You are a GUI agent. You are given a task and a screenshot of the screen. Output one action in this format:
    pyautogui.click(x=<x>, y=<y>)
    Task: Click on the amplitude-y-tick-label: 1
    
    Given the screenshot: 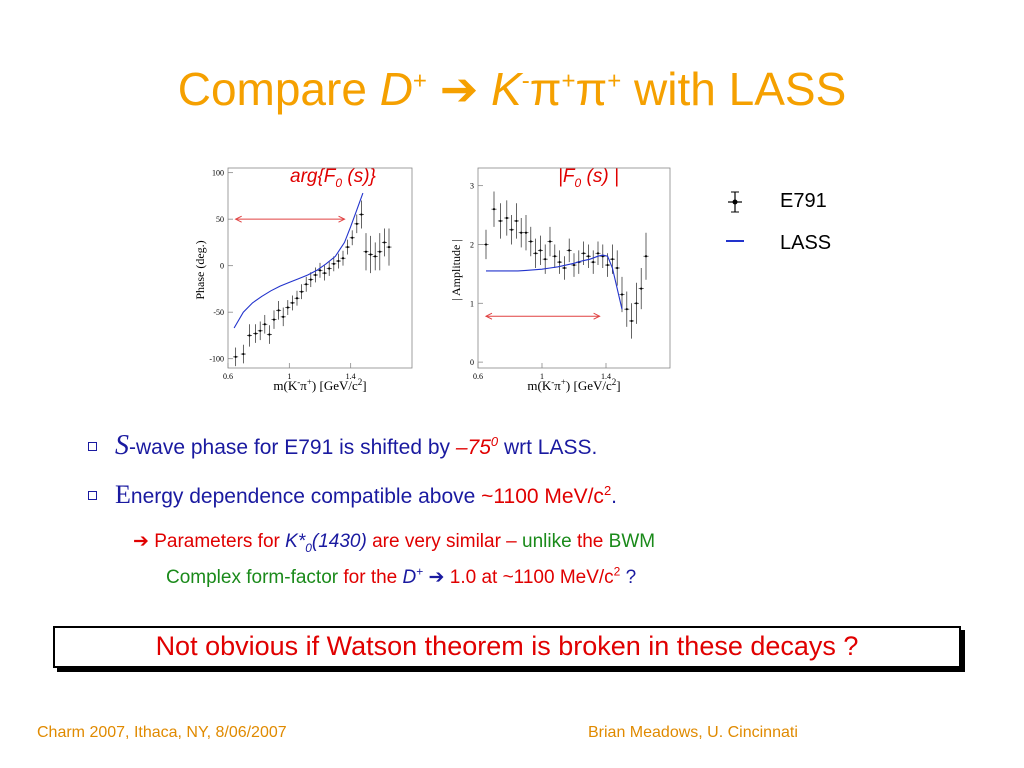 What is the action you would take?
    pyautogui.click(x=472, y=303)
    